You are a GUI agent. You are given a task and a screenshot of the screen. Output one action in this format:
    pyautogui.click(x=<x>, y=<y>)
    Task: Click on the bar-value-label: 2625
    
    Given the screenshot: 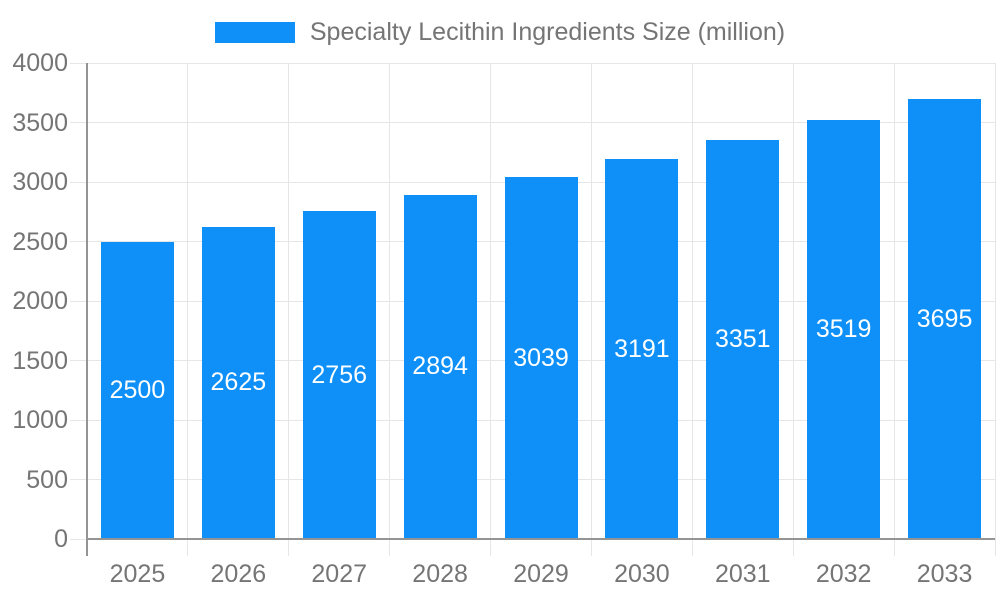 What is the action you would take?
    pyautogui.click(x=238, y=382)
    